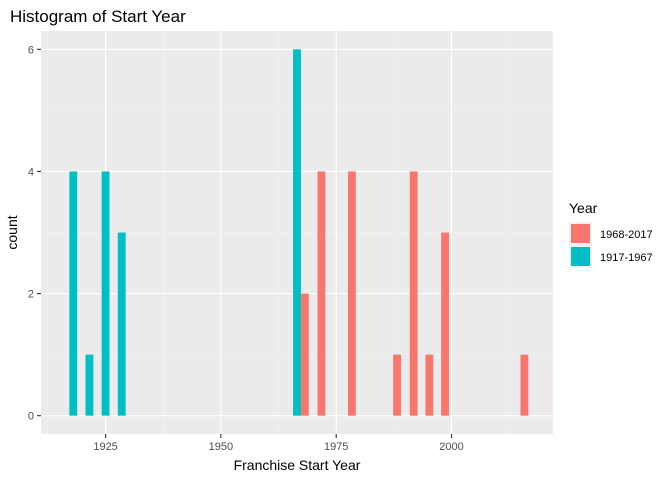 This screenshot has width=672, height=480. I want to click on legend: Year 1968-2017 1917-1967, so click(611, 234).